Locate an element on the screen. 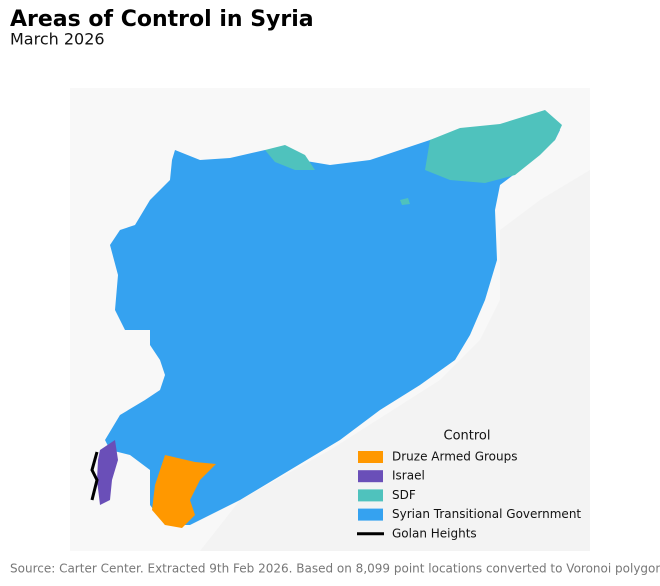 Image resolution: width=660 pixels, height=586 pixels. subtitle: March 2026 is located at coordinates (57, 39).